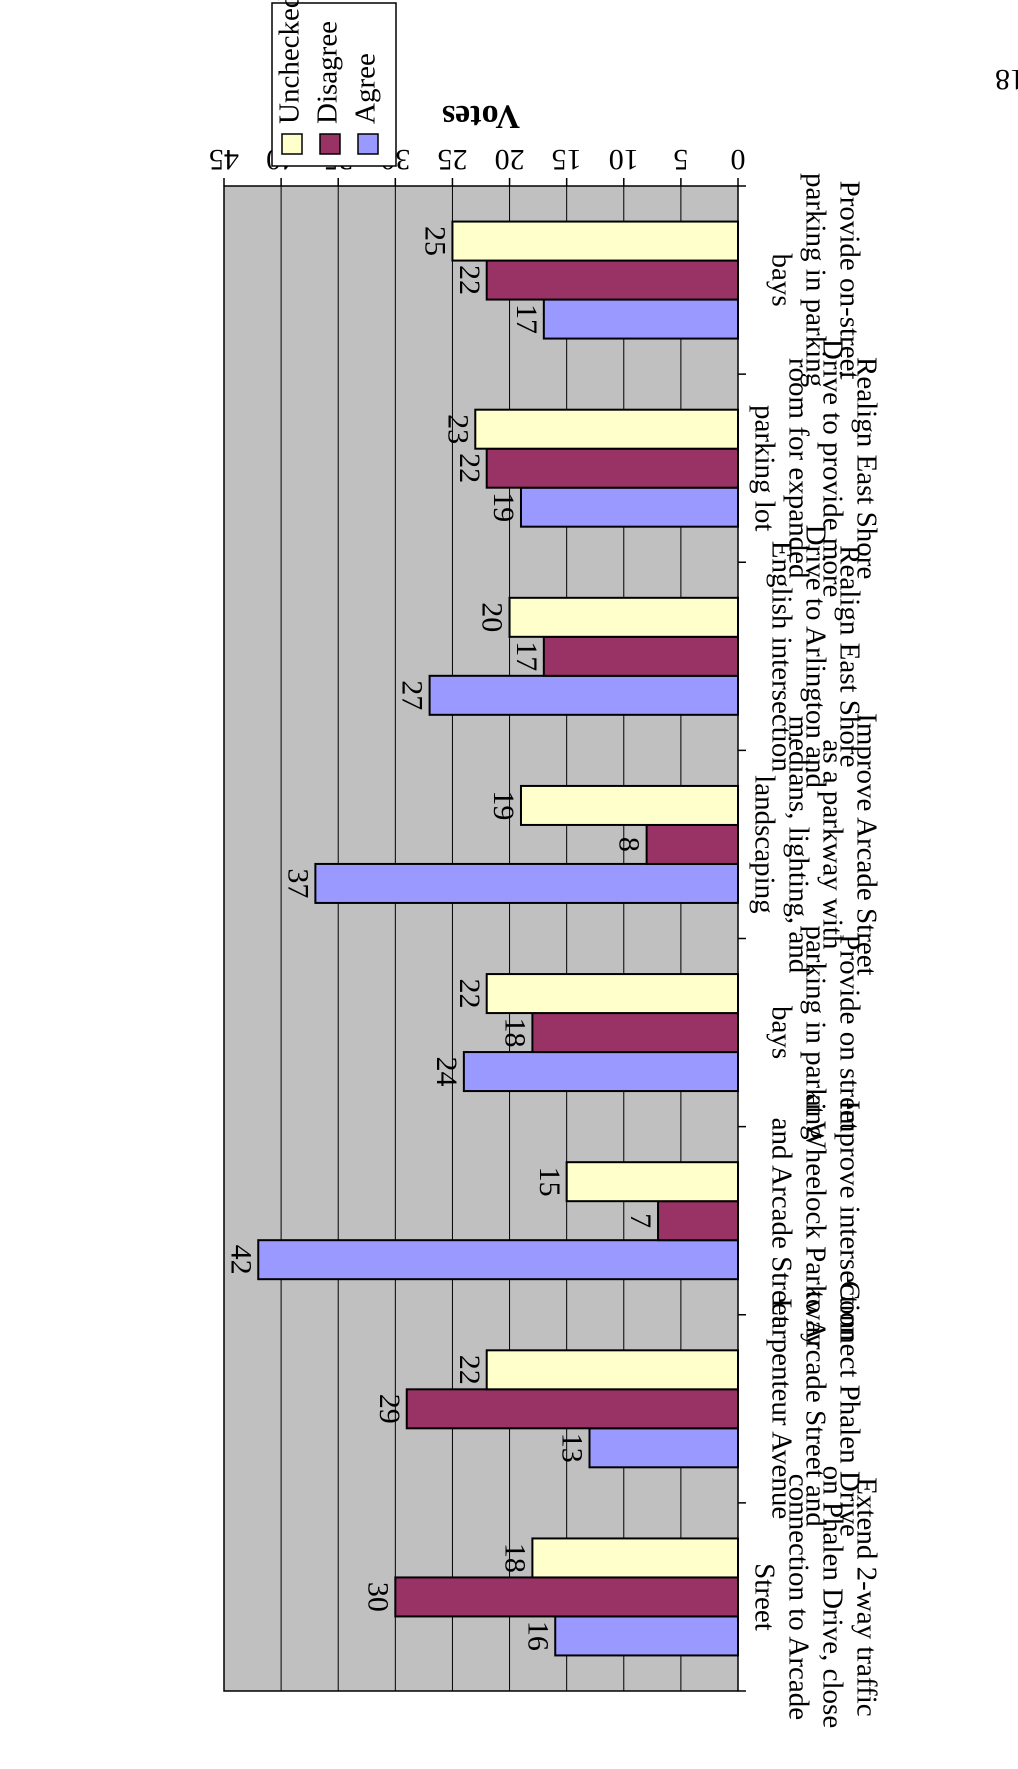 This screenshot has width=1018, height=1769. What do you see at coordinates (764, 1597) in the screenshot?
I see `category-label-line: Street` at bounding box center [764, 1597].